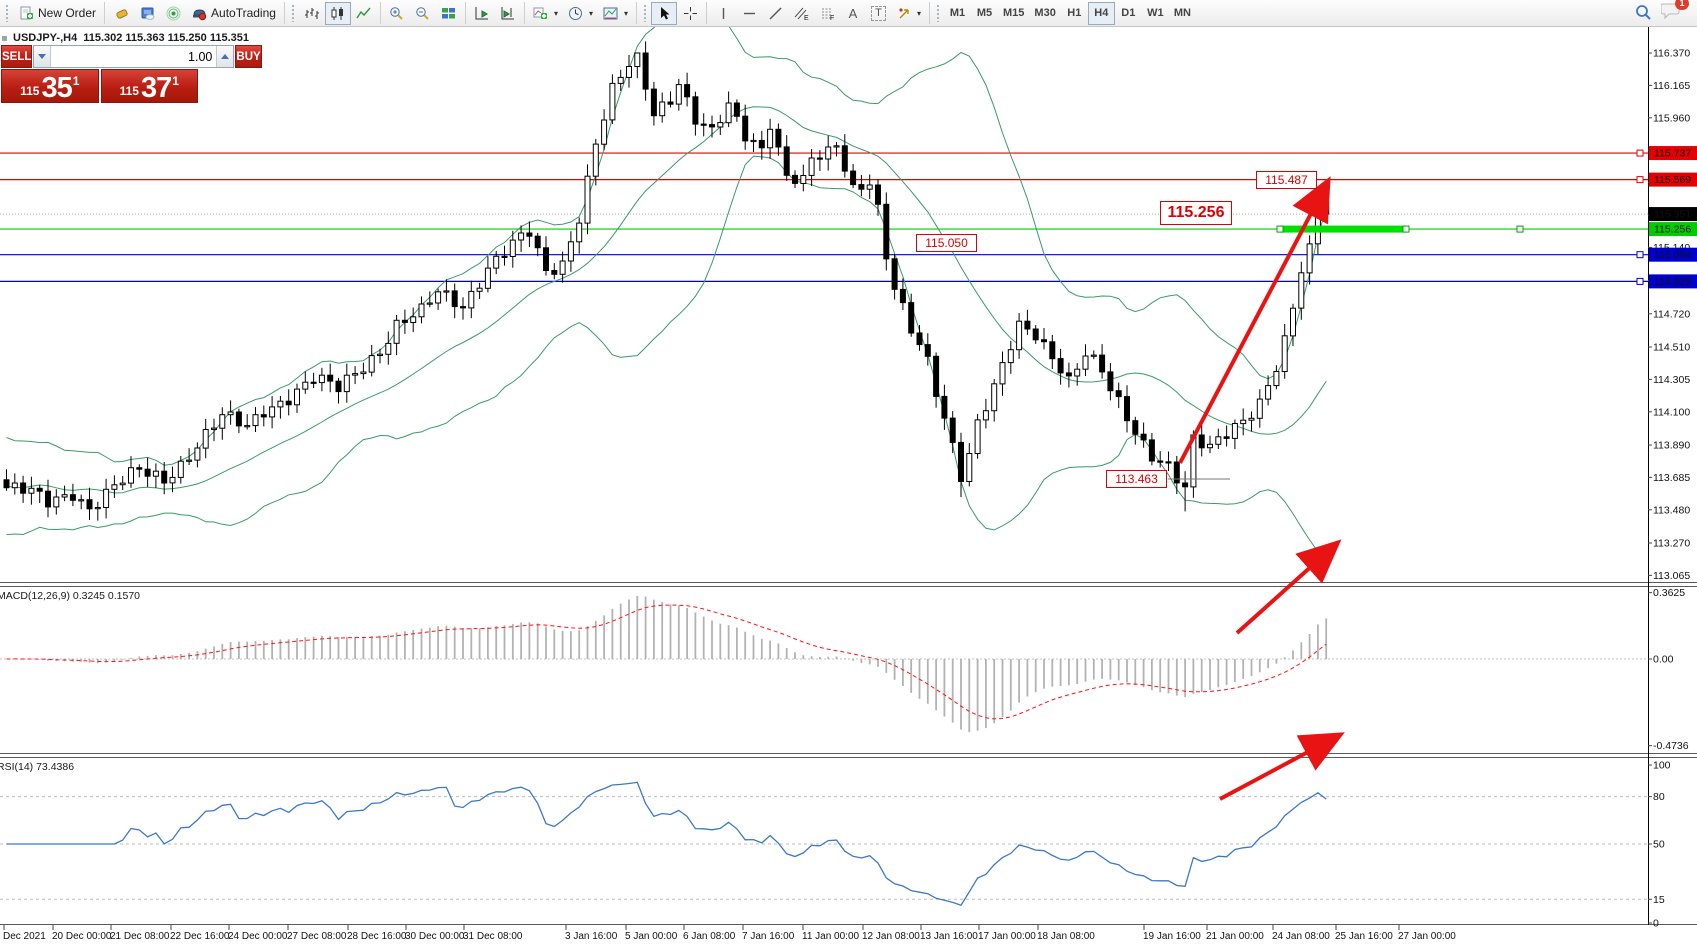 The height and width of the screenshot is (946, 1697). What do you see at coordinates (364, 13) in the screenshot?
I see `line-chart-button` at bounding box center [364, 13].